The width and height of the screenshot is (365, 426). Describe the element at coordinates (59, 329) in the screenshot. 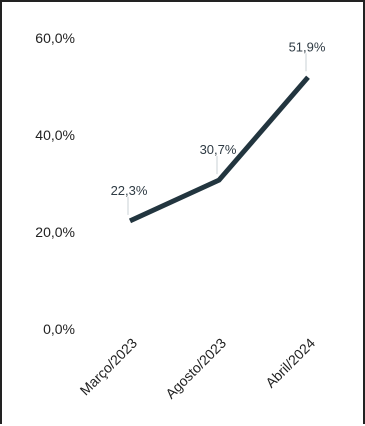

I see `y-tick-label: 0,0%` at that location.